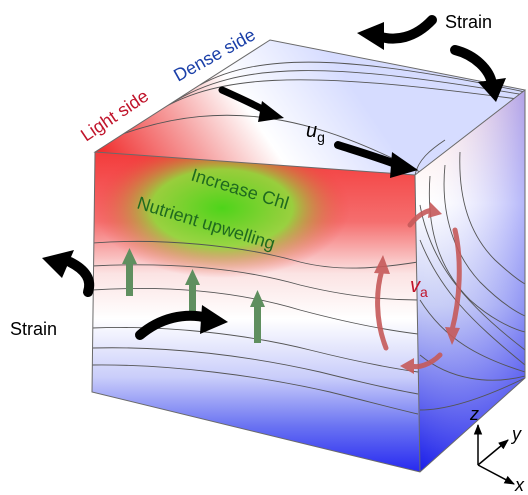  I want to click on axis-x-label: x, so click(519, 485).